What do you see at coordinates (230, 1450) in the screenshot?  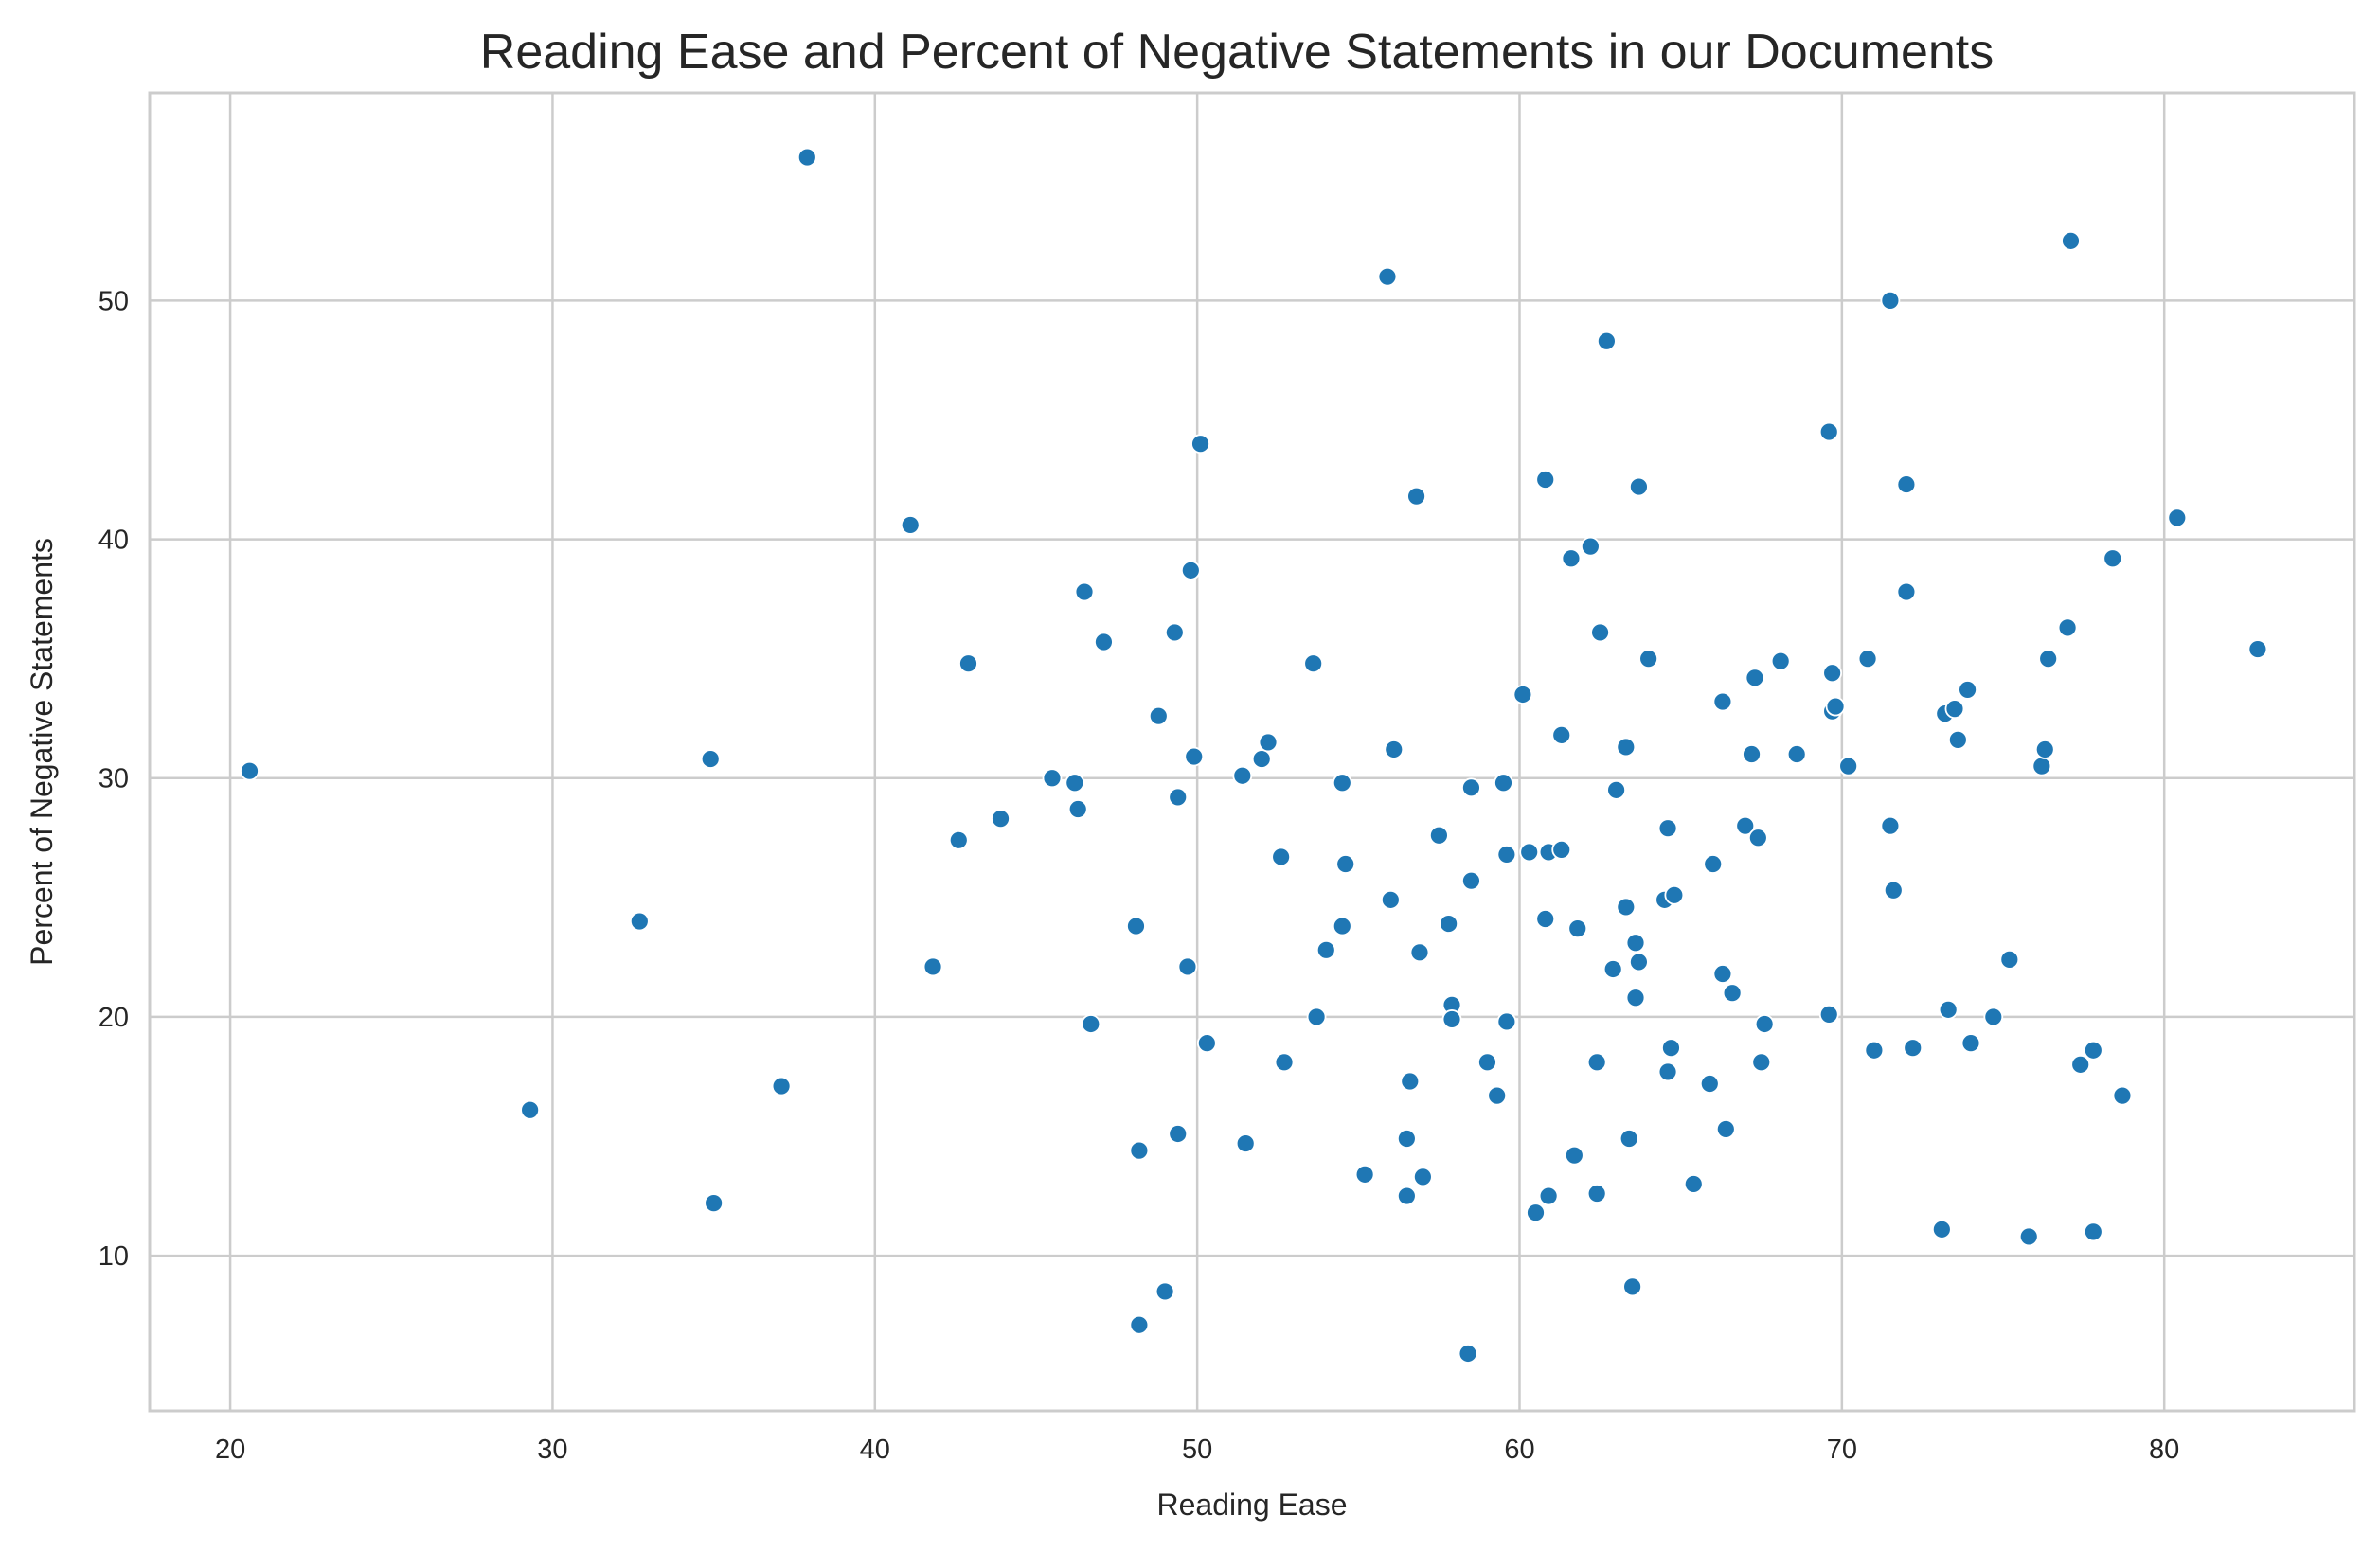 I see `x-tick-label: 20` at bounding box center [230, 1450].